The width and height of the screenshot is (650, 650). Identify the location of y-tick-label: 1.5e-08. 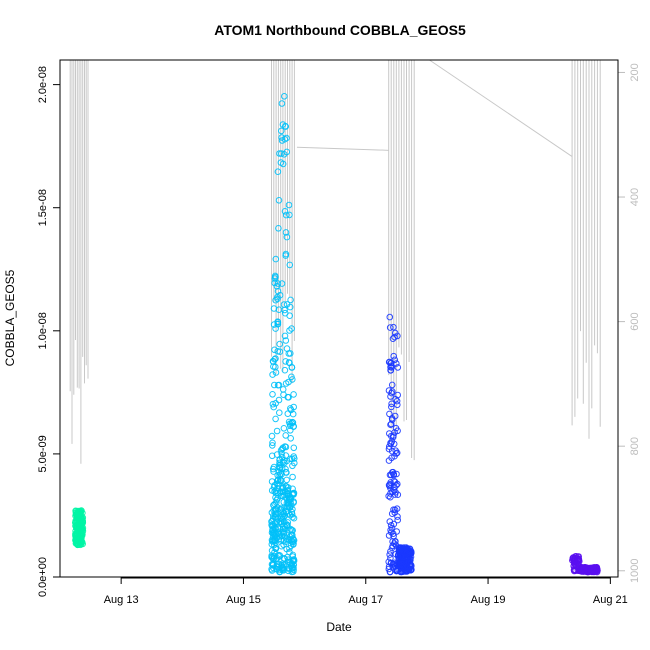
(43, 207).